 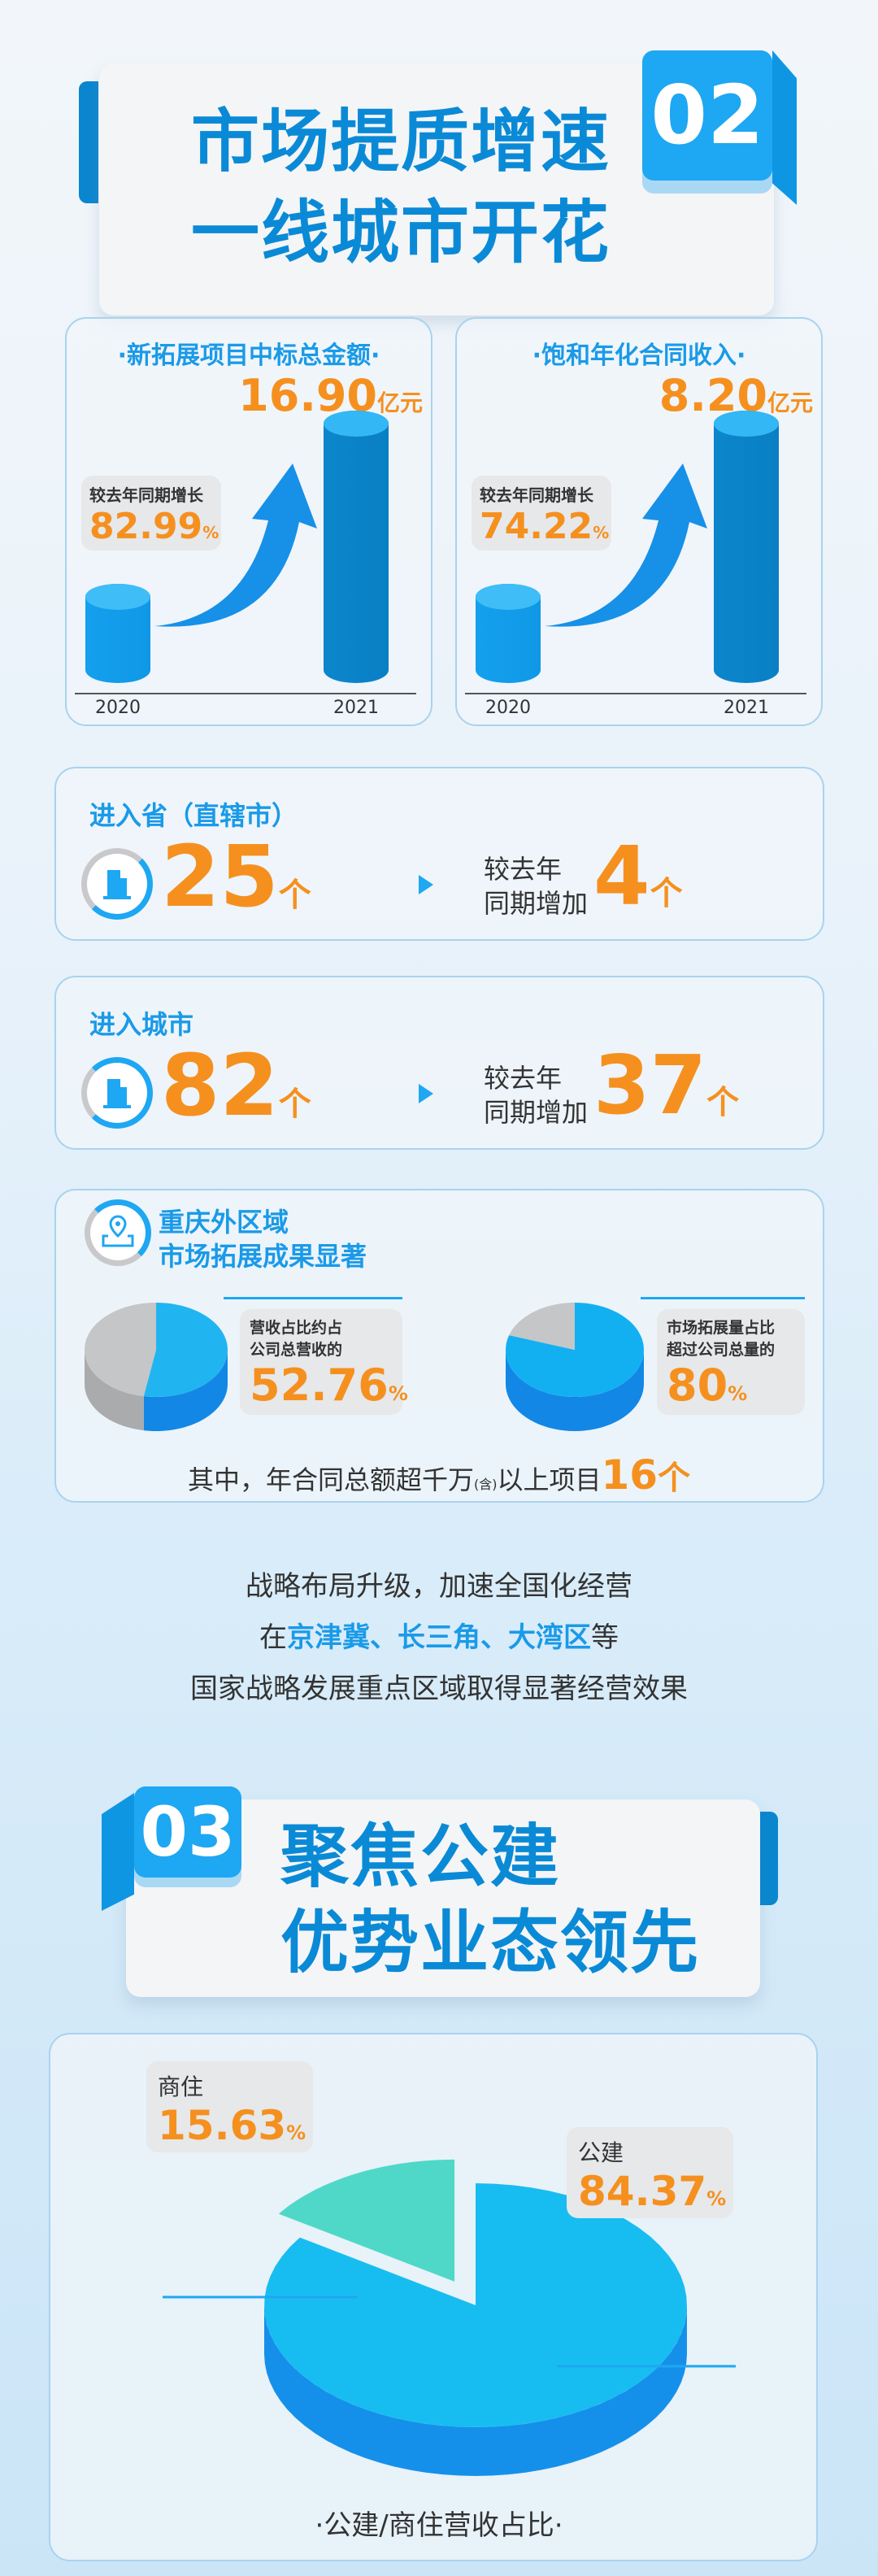 I want to click on share-pie, so click(x=450, y=2317).